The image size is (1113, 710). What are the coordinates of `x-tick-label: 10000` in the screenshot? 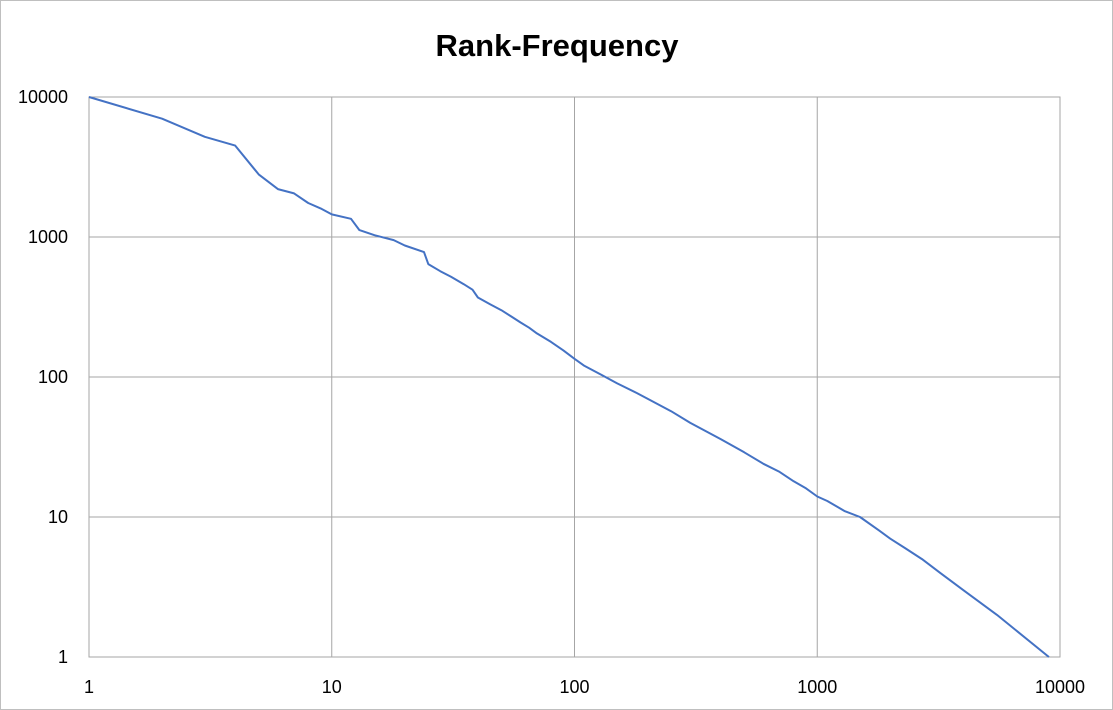 It's located at (1060, 687).